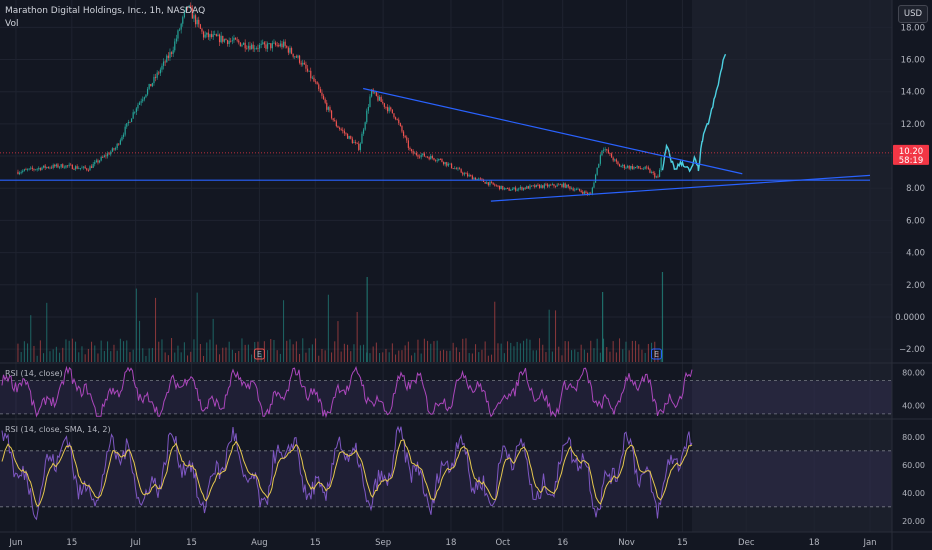 Image resolution: width=932 pixels, height=550 pixels. I want to click on rsi-tick-label: 80.00, so click(913, 437).